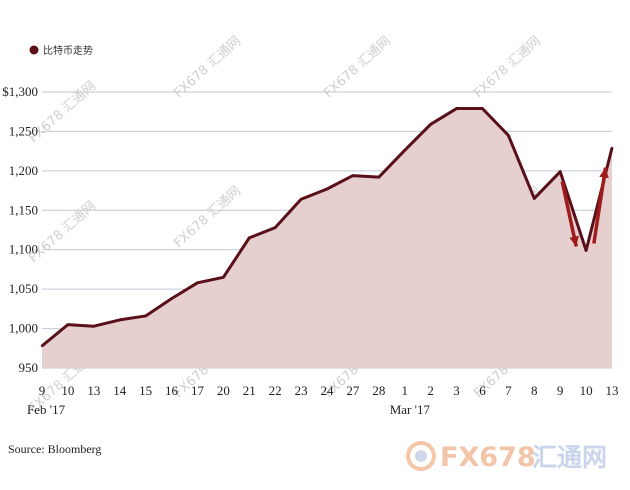 This screenshot has width=630, height=490. I want to click on source-note: Source: Bloomberg, so click(54, 449).